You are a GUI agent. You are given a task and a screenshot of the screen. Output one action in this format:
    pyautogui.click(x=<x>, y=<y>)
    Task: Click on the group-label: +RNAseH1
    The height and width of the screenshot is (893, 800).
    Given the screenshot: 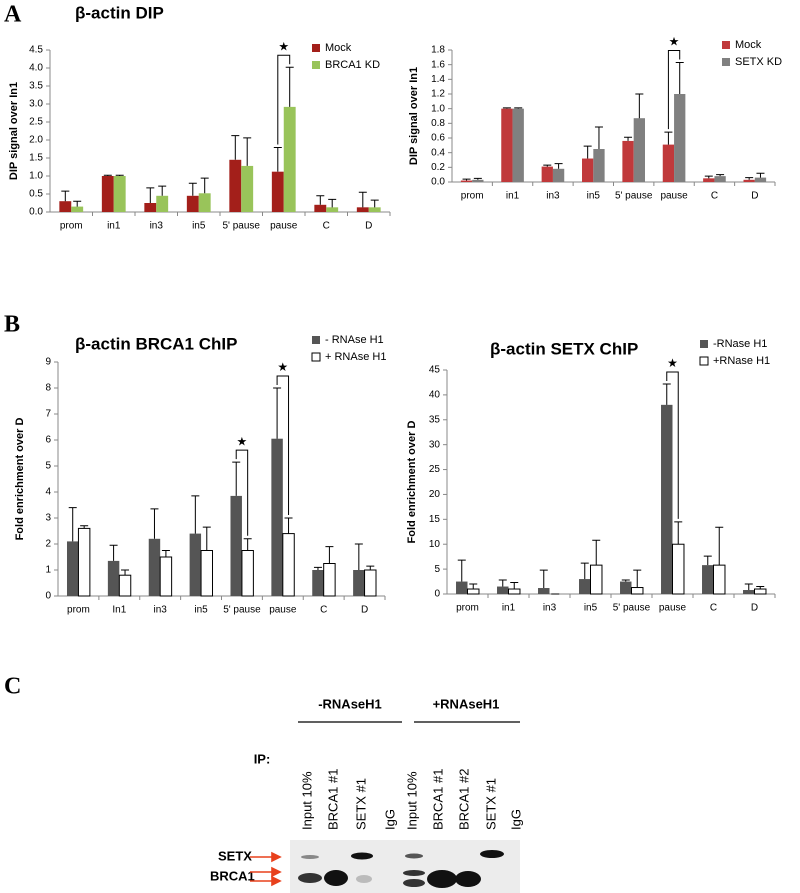 What is the action you would take?
    pyautogui.click(x=466, y=703)
    